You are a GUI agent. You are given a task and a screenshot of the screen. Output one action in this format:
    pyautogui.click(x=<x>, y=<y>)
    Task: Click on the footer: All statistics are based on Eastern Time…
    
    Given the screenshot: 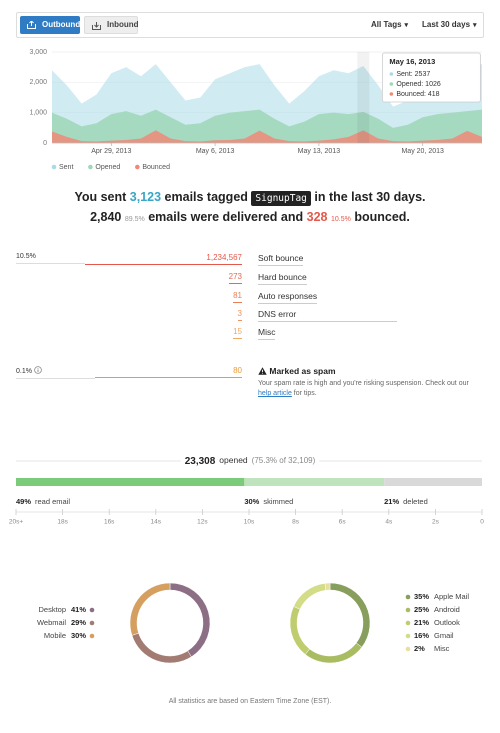 What is the action you would take?
    pyautogui.click(x=250, y=701)
    